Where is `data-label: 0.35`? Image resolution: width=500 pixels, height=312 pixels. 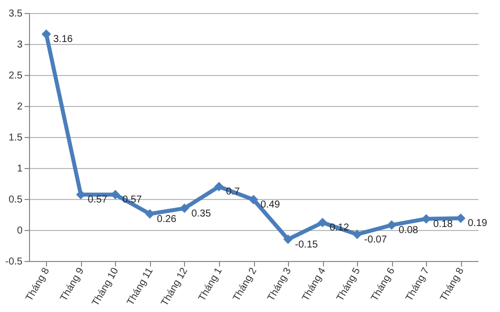 data-label: 0.35 is located at coordinates (201, 214).